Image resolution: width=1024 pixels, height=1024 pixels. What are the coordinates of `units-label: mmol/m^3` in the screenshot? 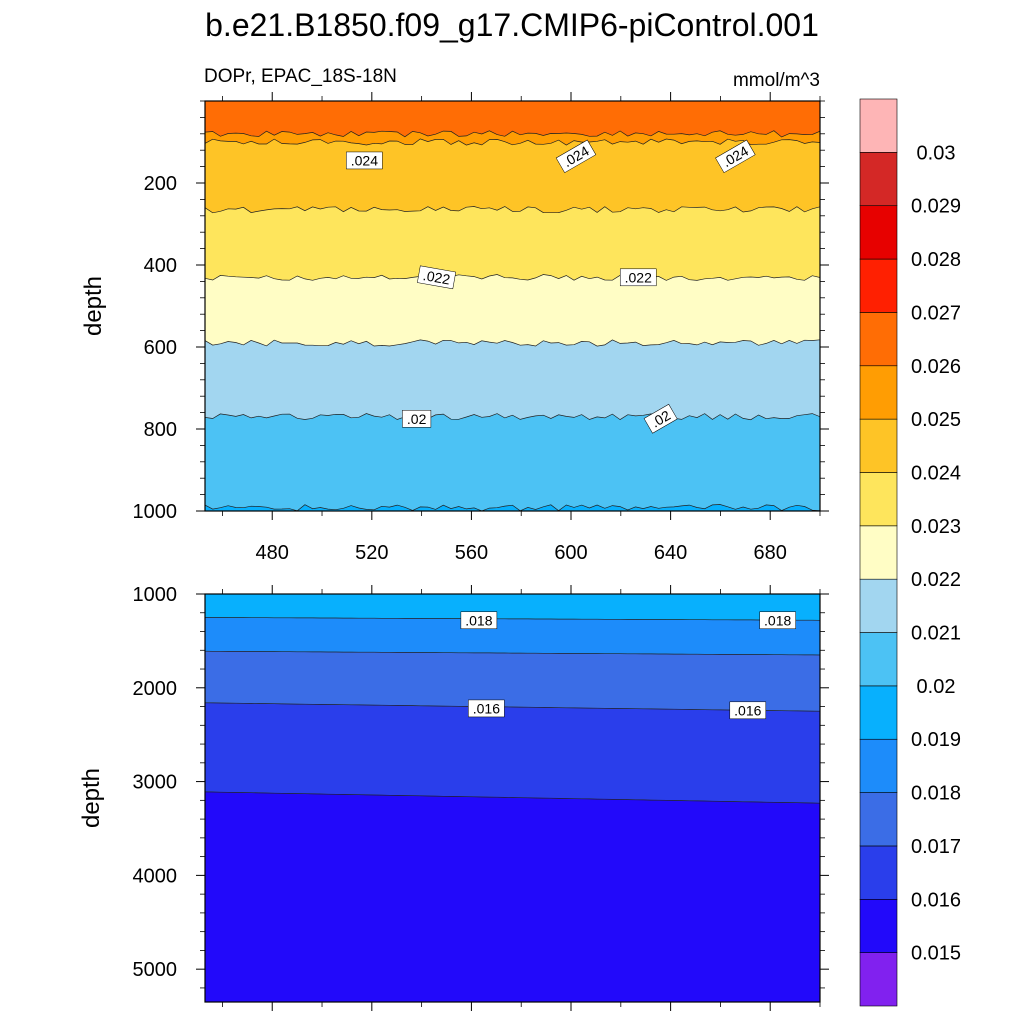 It's located at (776, 80).